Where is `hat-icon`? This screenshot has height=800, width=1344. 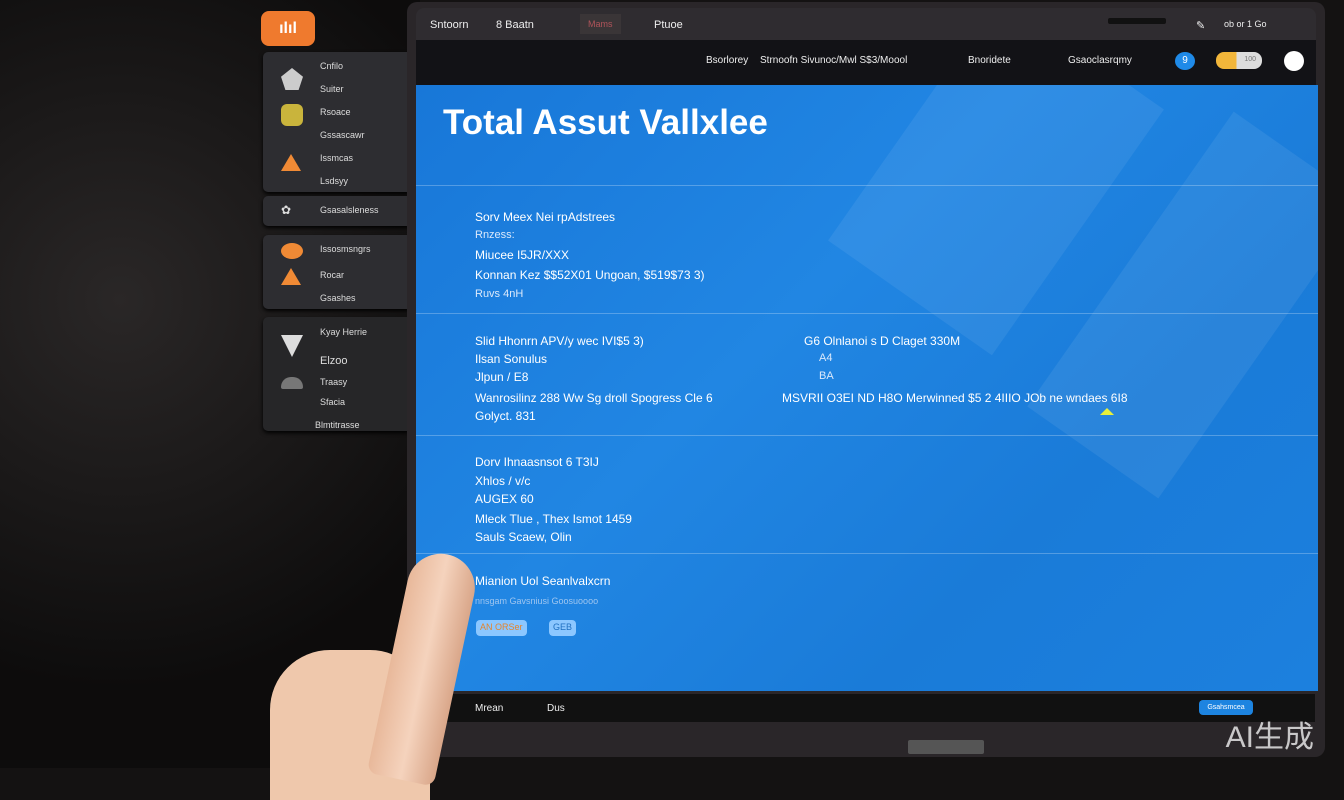
hat-icon is located at coordinates (292, 383).